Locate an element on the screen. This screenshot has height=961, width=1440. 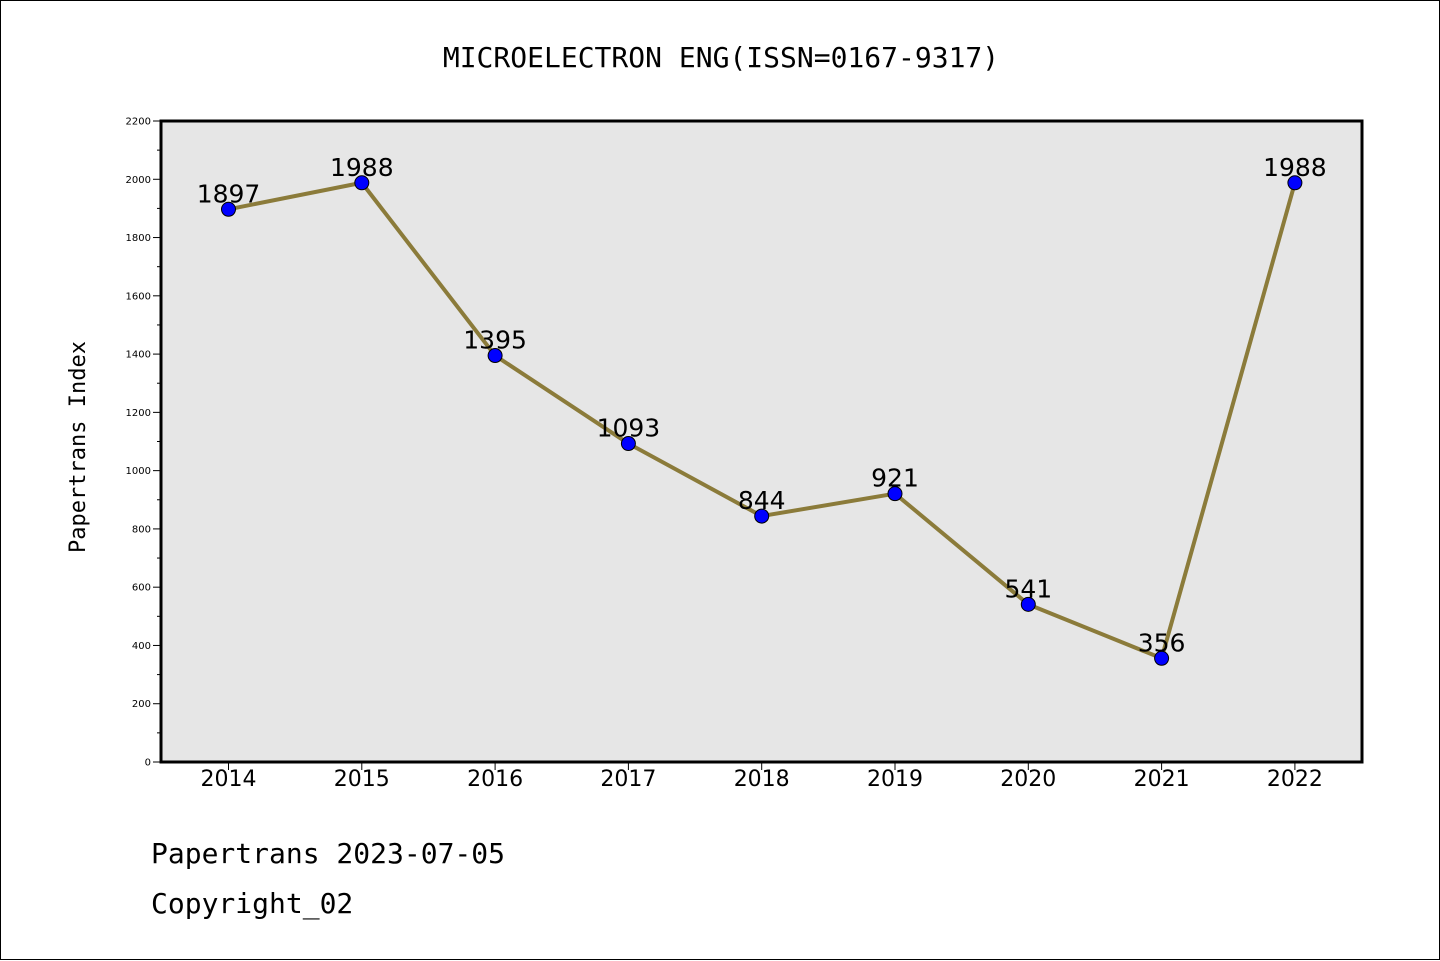
y-tick-label: 1400 is located at coordinates (138, 355).